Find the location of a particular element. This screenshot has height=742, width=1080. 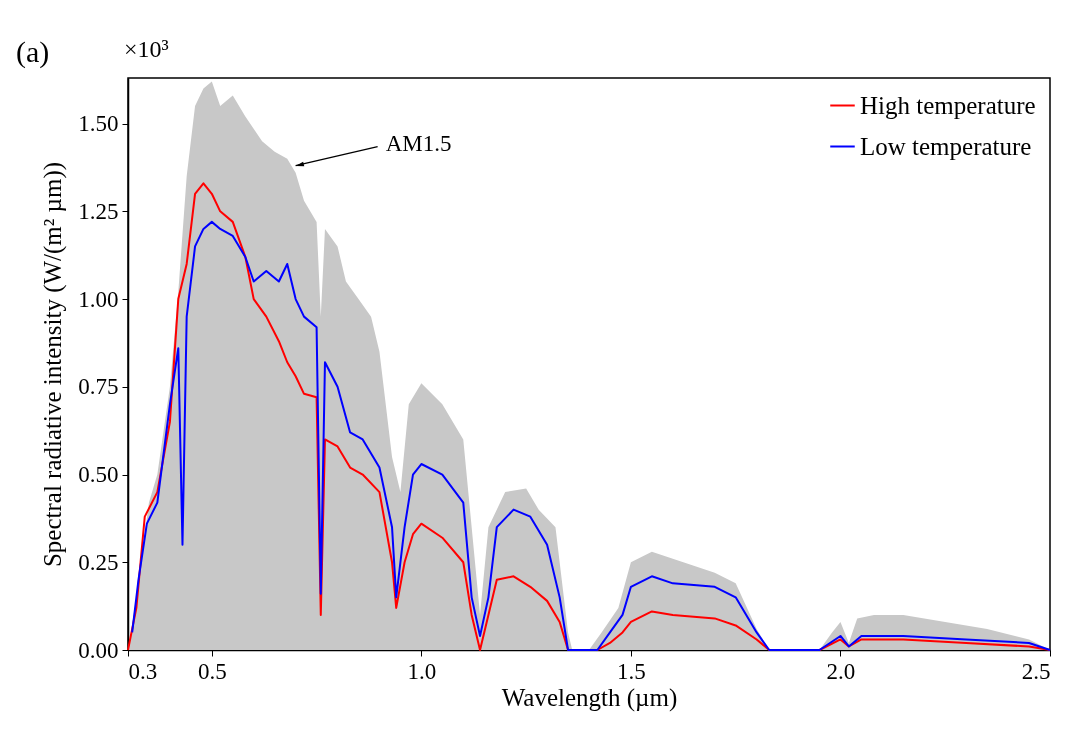

text: ×10³ is located at coordinates (146, 49).